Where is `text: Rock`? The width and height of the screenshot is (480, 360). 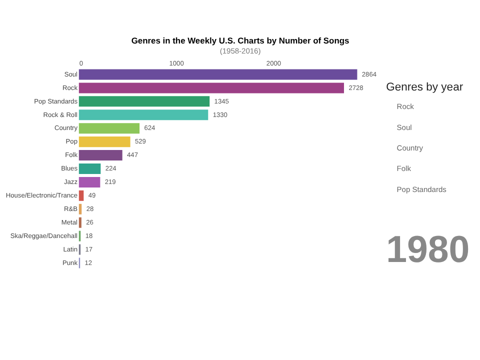 text: Rock is located at coordinates (405, 107).